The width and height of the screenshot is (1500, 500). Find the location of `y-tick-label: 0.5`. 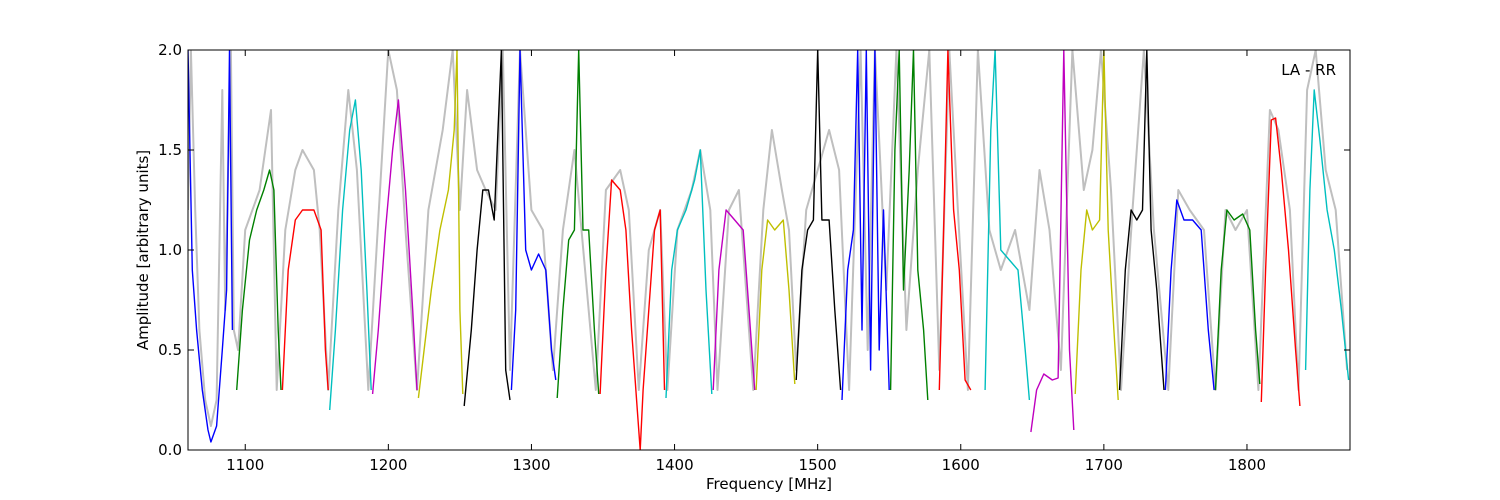

y-tick-label: 0.5 is located at coordinates (170, 350).